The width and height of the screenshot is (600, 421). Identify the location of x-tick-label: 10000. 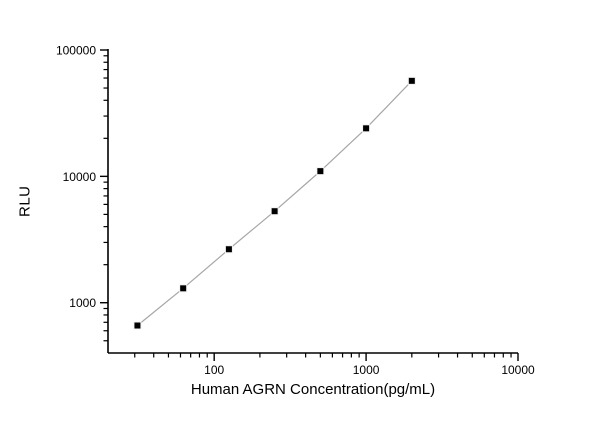
(518, 370).